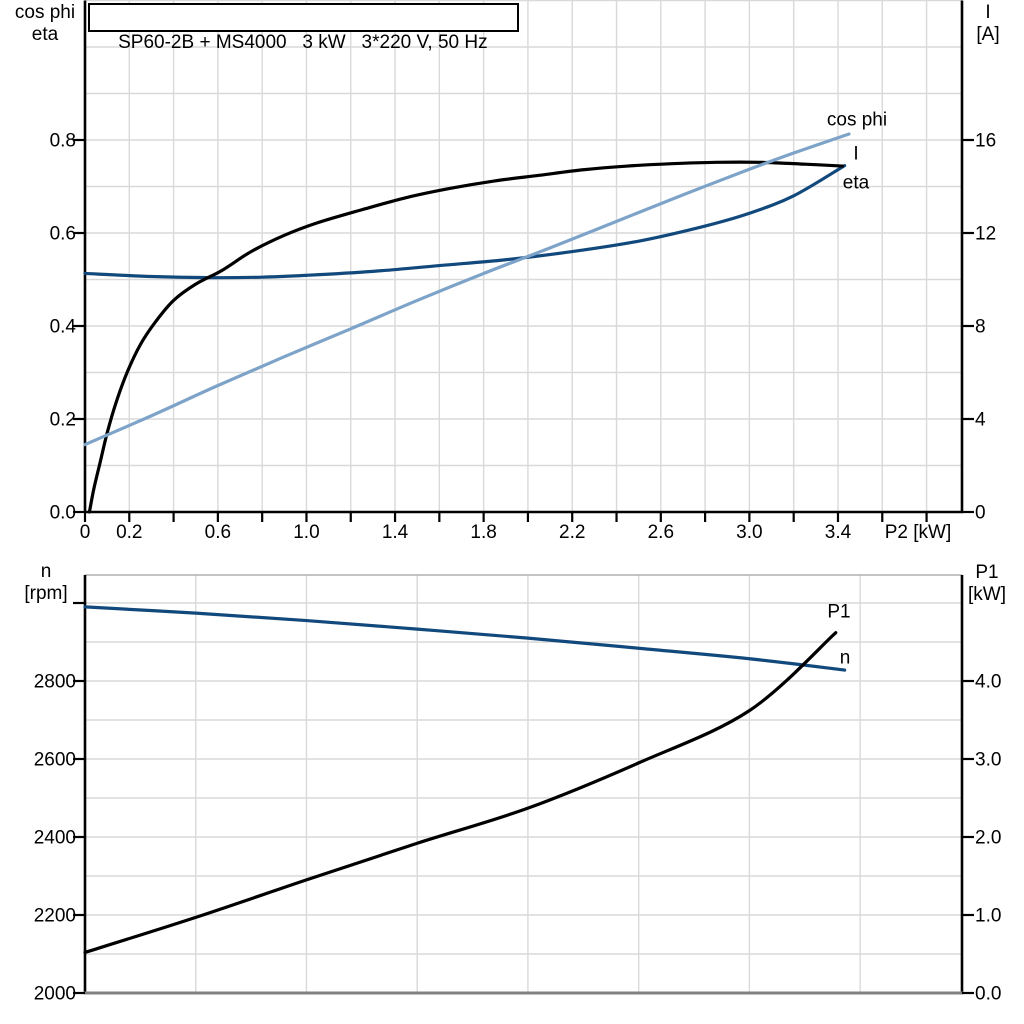 The width and height of the screenshot is (1024, 1024). What do you see at coordinates (55, 916) in the screenshot?
I see `tick-label-left: 2200` at bounding box center [55, 916].